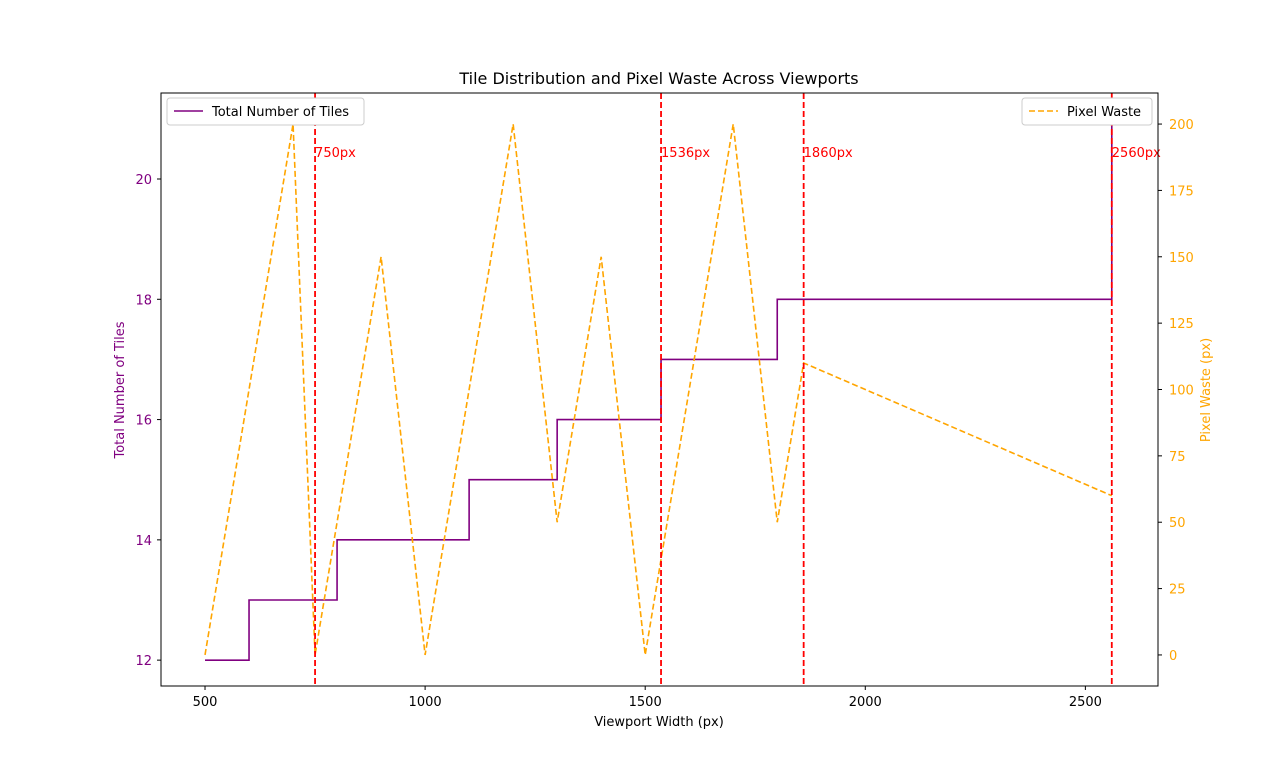 The image size is (1287, 775). Describe the element at coordinates (1206, 390) in the screenshot. I see `y-right-axis-label: Pixel Waste (px)` at that location.